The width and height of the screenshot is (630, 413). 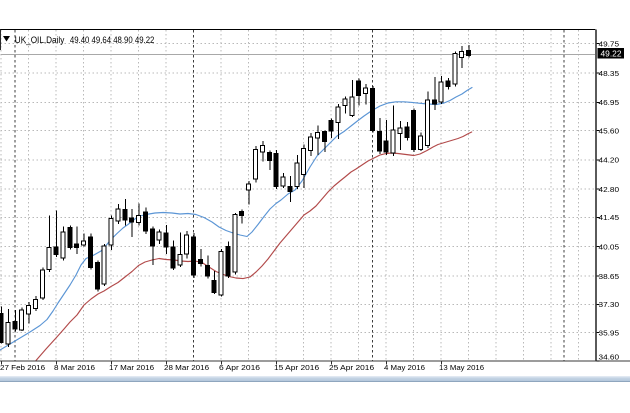 I want to click on svg-text: 49.22, so click(x=611, y=53).